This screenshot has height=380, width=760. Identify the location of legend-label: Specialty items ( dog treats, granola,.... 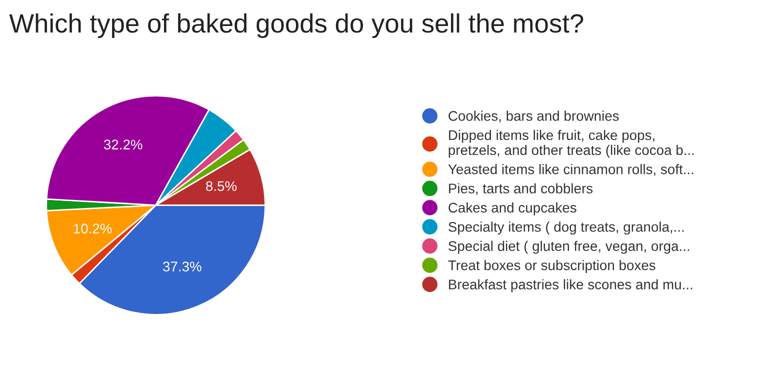
(566, 228).